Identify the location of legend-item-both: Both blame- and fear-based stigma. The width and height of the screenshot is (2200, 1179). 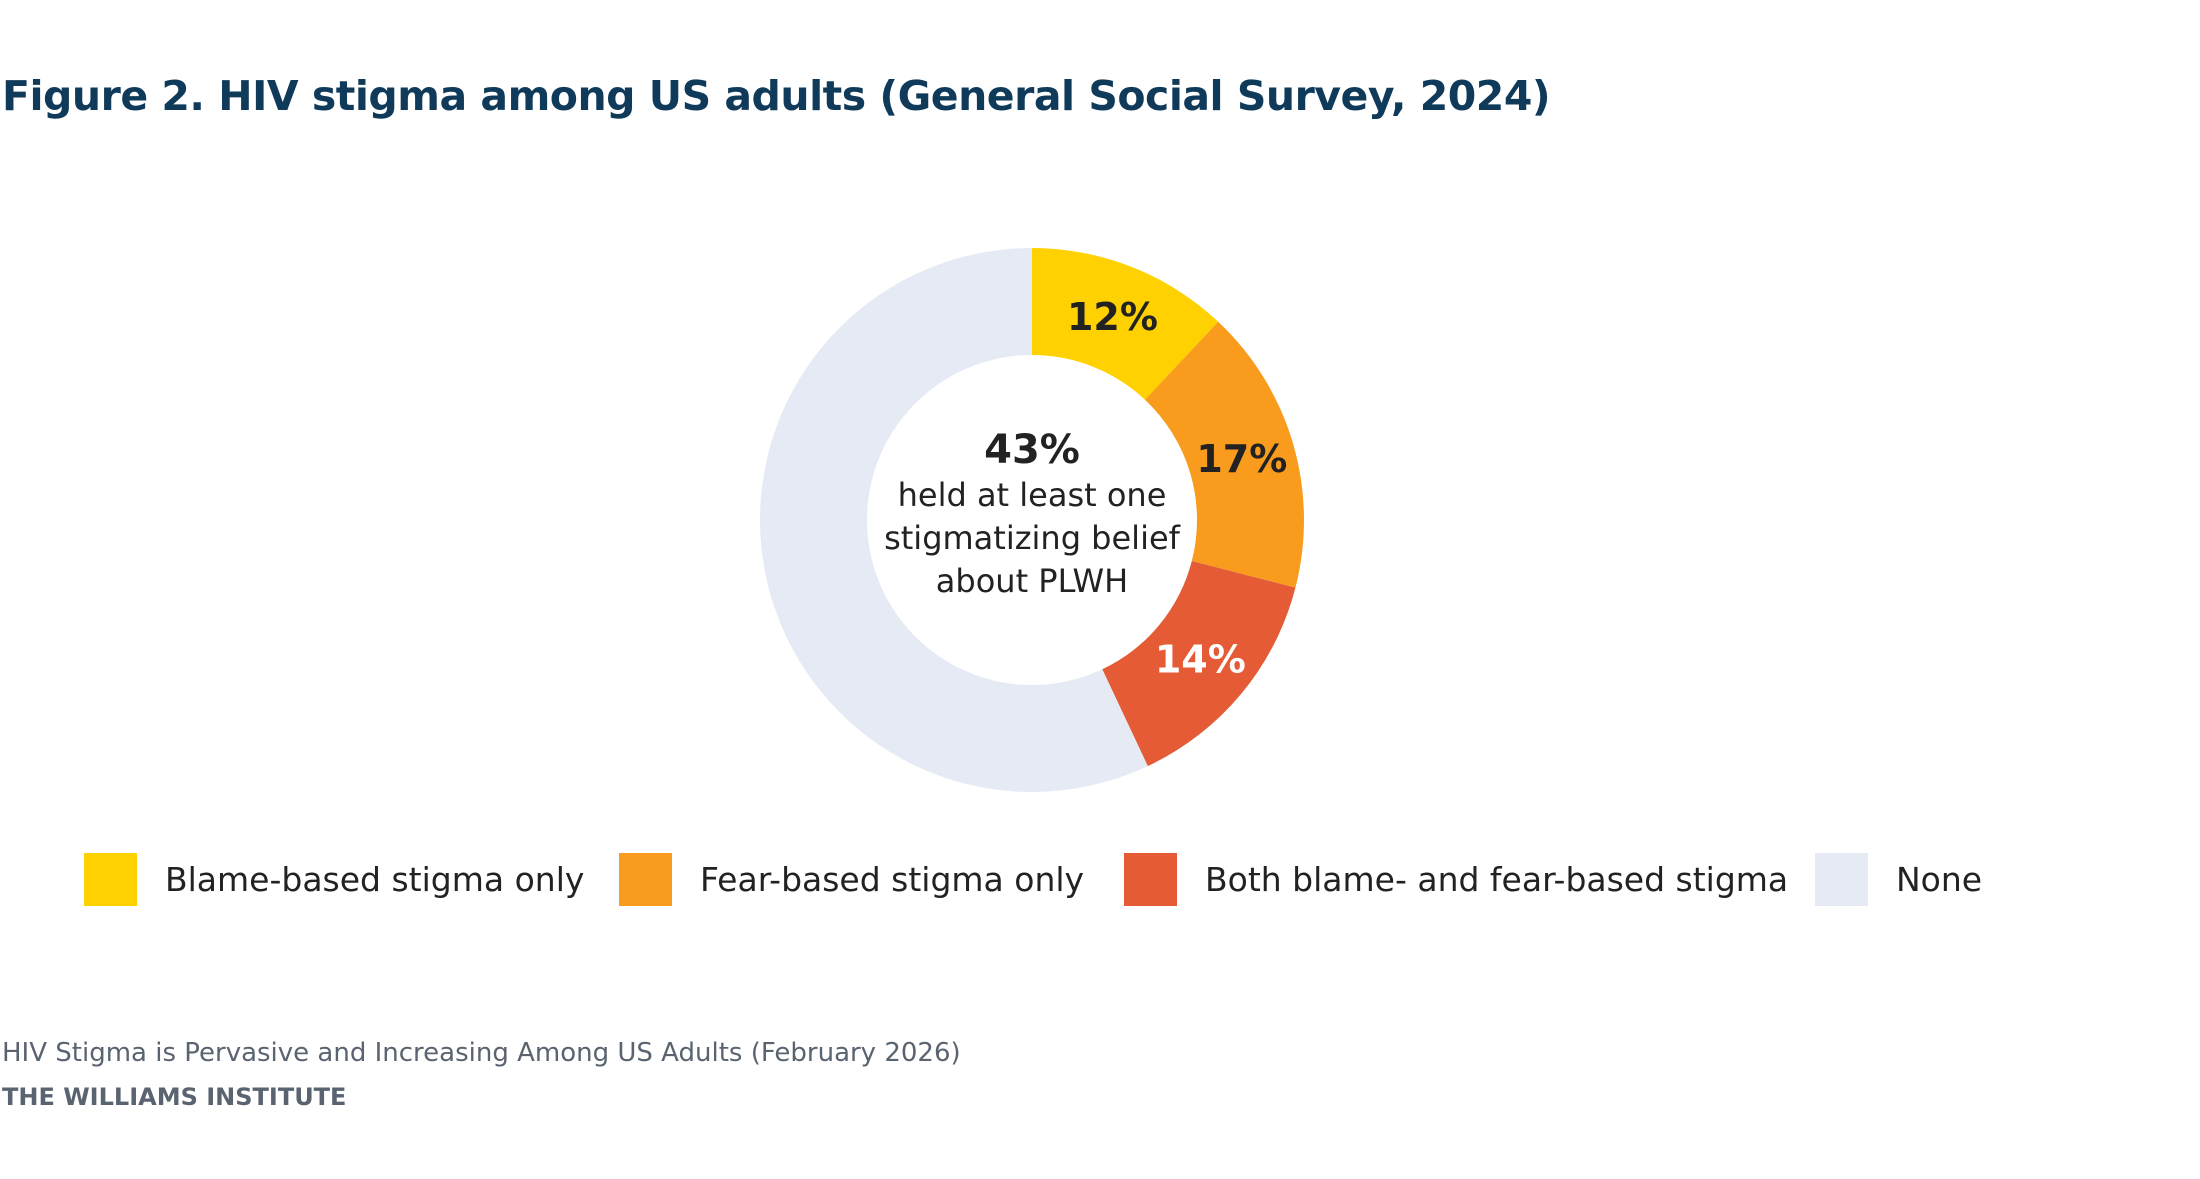
(1456, 879).